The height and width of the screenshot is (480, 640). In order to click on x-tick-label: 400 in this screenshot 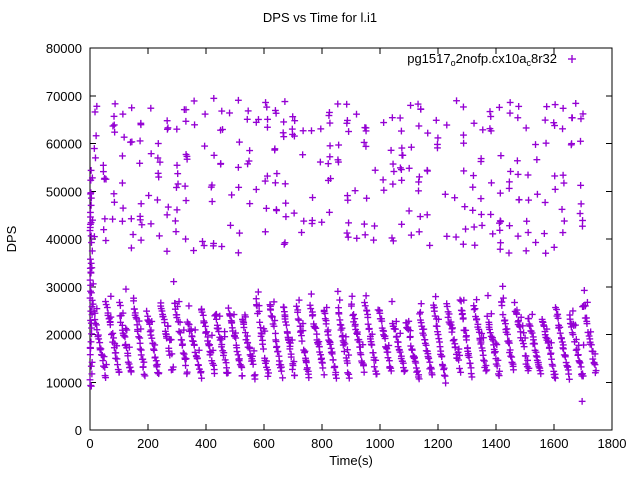, I will do `click(206, 443)`.